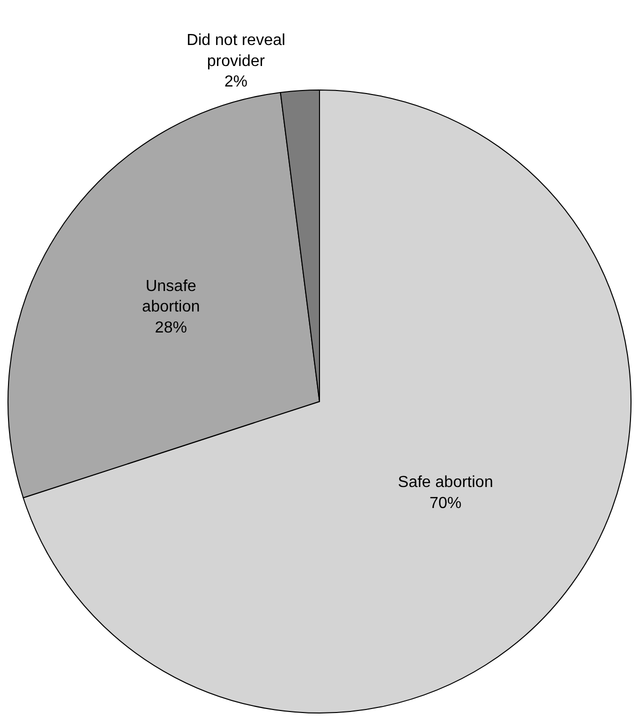  I want to click on data-label: 70%, so click(445, 503).